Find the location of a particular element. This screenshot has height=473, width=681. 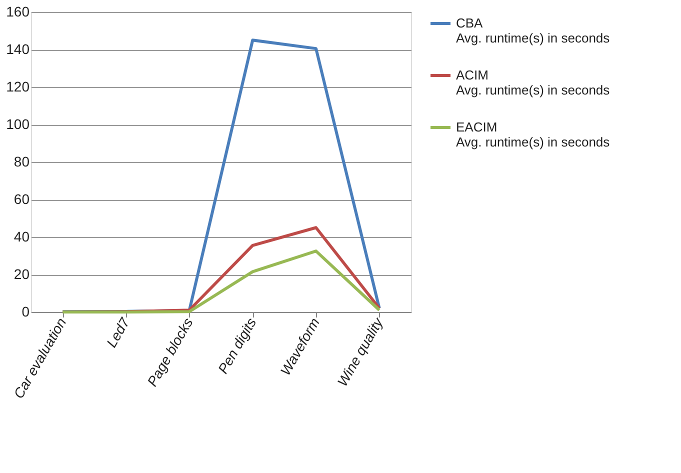

y-tick-label: 160 is located at coordinates (18, 12).